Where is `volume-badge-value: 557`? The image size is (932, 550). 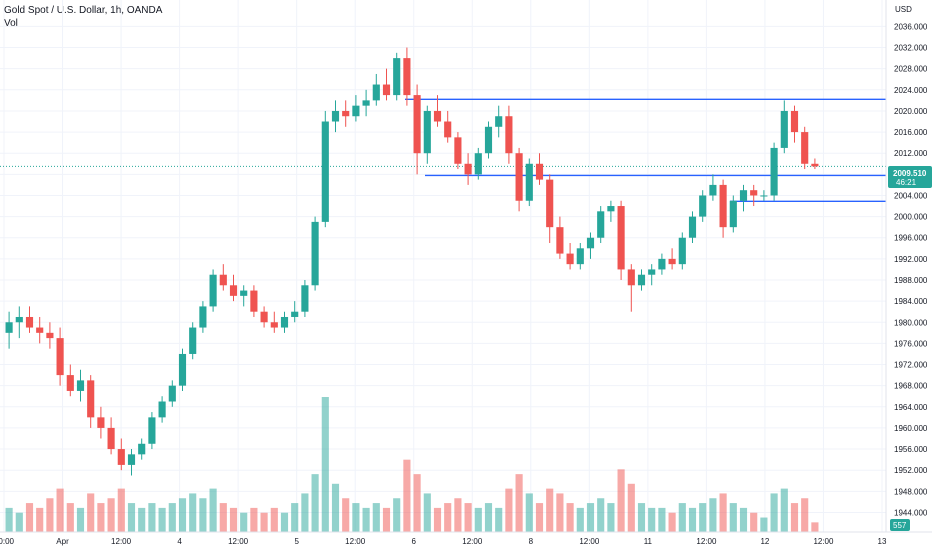
volume-badge-value: 557 is located at coordinates (900, 525).